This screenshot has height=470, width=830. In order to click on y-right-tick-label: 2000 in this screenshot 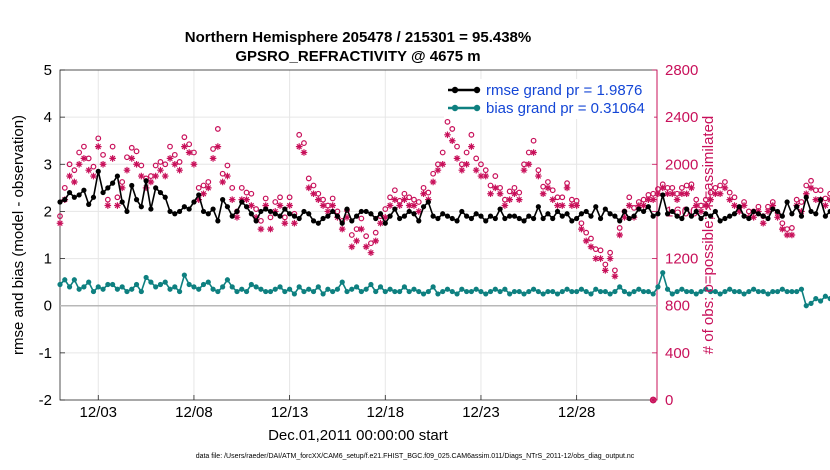, I will do `click(681, 164)`.